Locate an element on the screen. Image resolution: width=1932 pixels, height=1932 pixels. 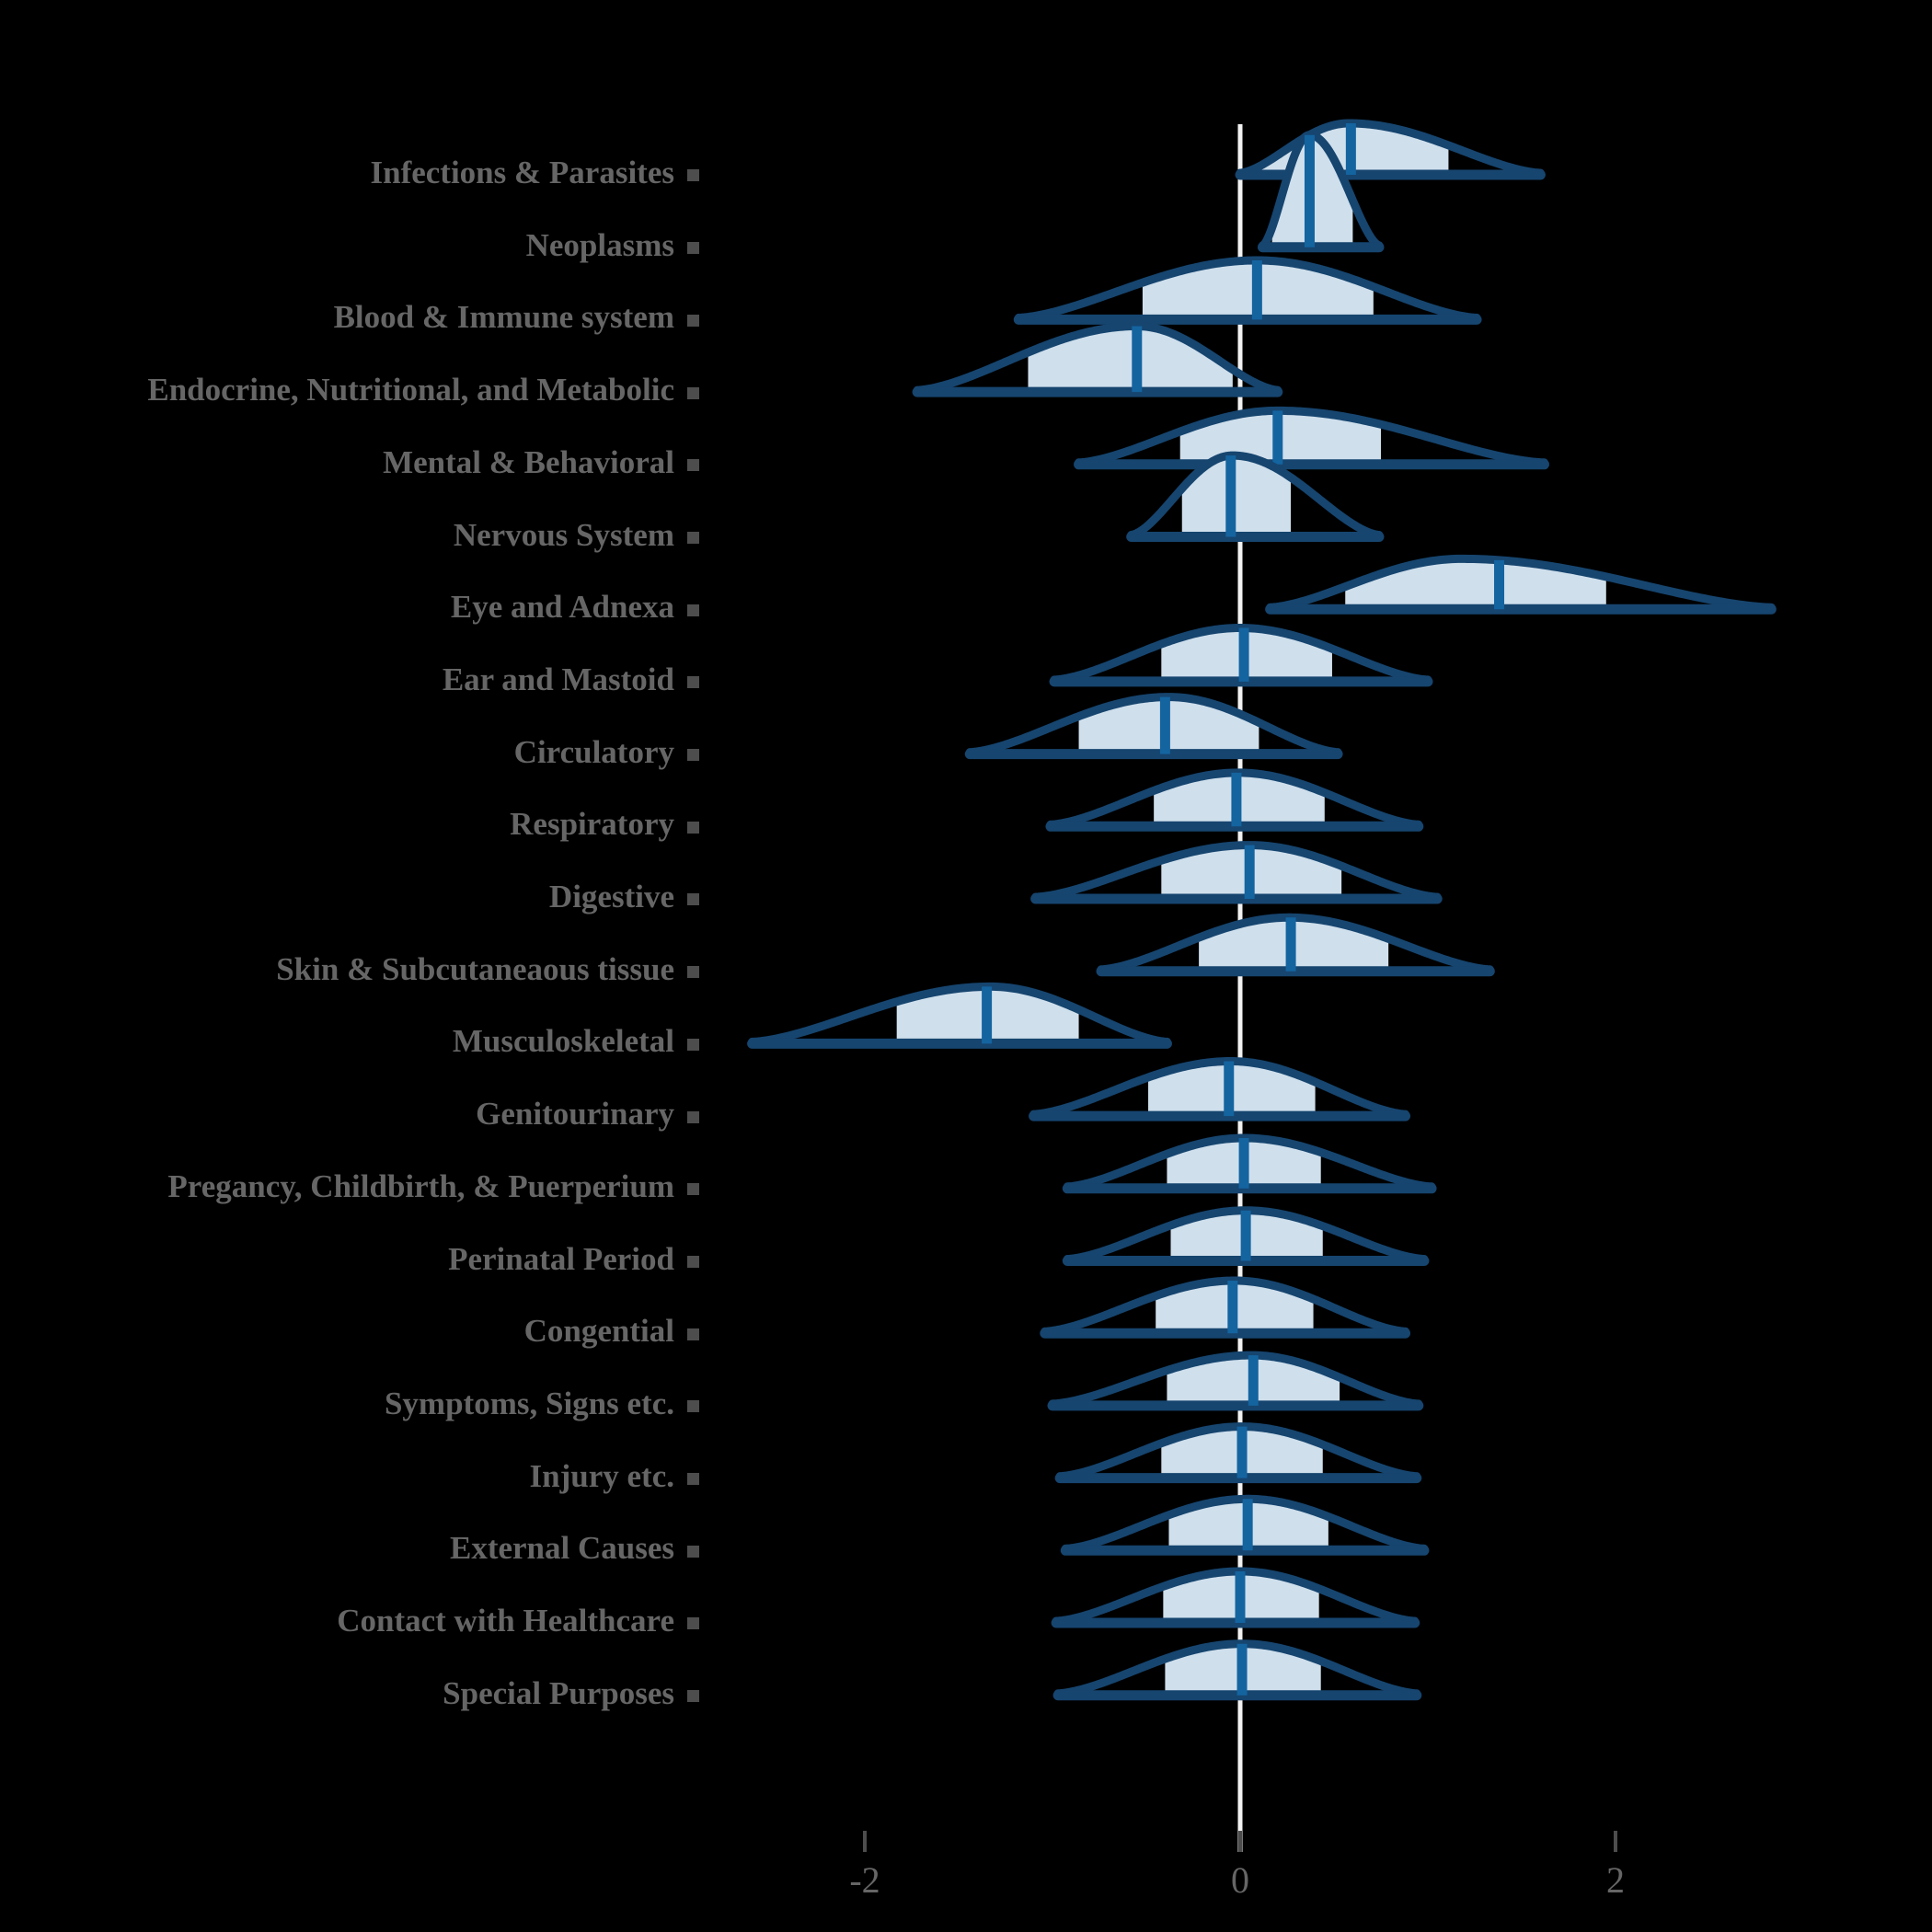
y-axis-label-text: Respiratory is located at coordinates (592, 824).